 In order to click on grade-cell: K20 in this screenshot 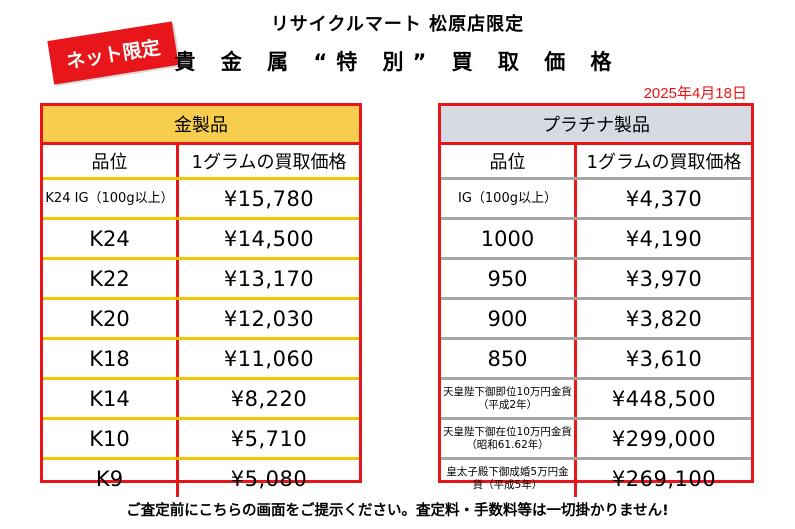, I will do `click(111, 318)`.